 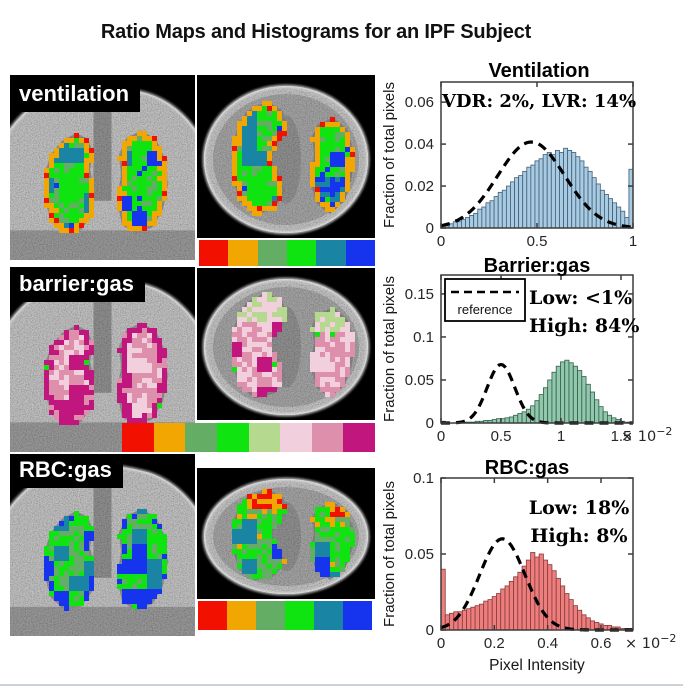 What do you see at coordinates (621, 436) in the screenshot?
I see `x-tick-label: 1.5` at bounding box center [621, 436].